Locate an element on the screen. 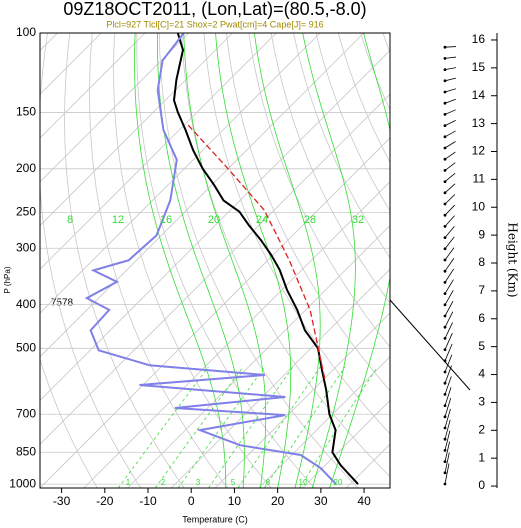  wind-barbs is located at coordinates (450, 265).